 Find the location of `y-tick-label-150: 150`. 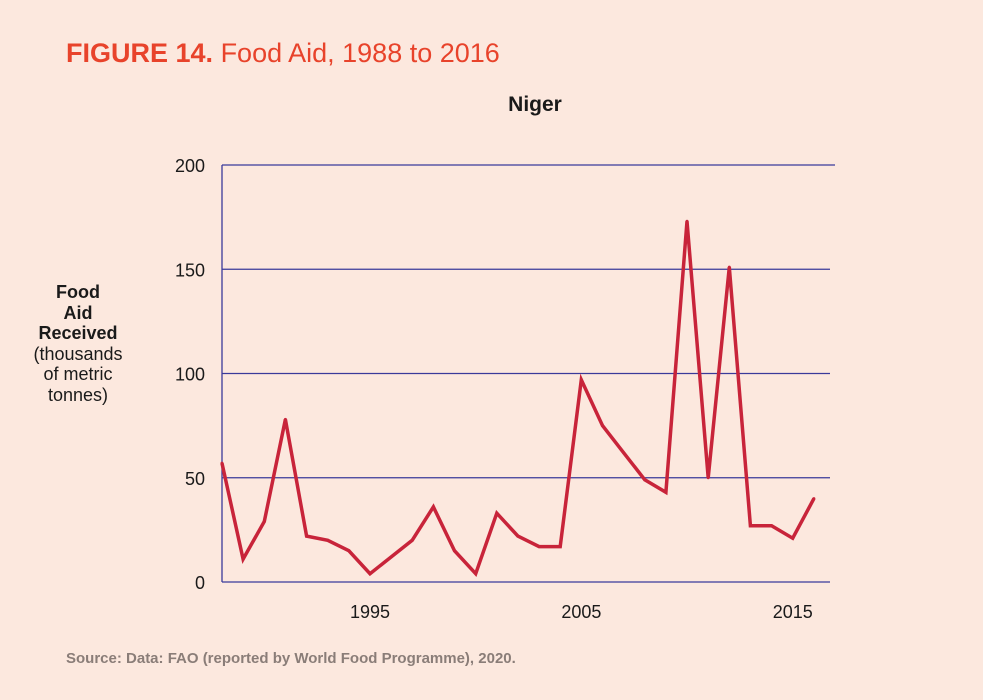

y-tick-label-150: 150 is located at coordinates (190, 270).